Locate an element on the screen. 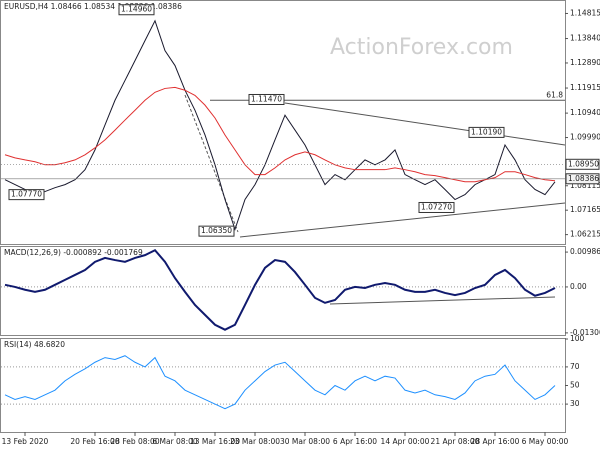 Image resolution: width=600 pixels, height=450 pixels. y-tick-label: 0.00 is located at coordinates (578, 286).